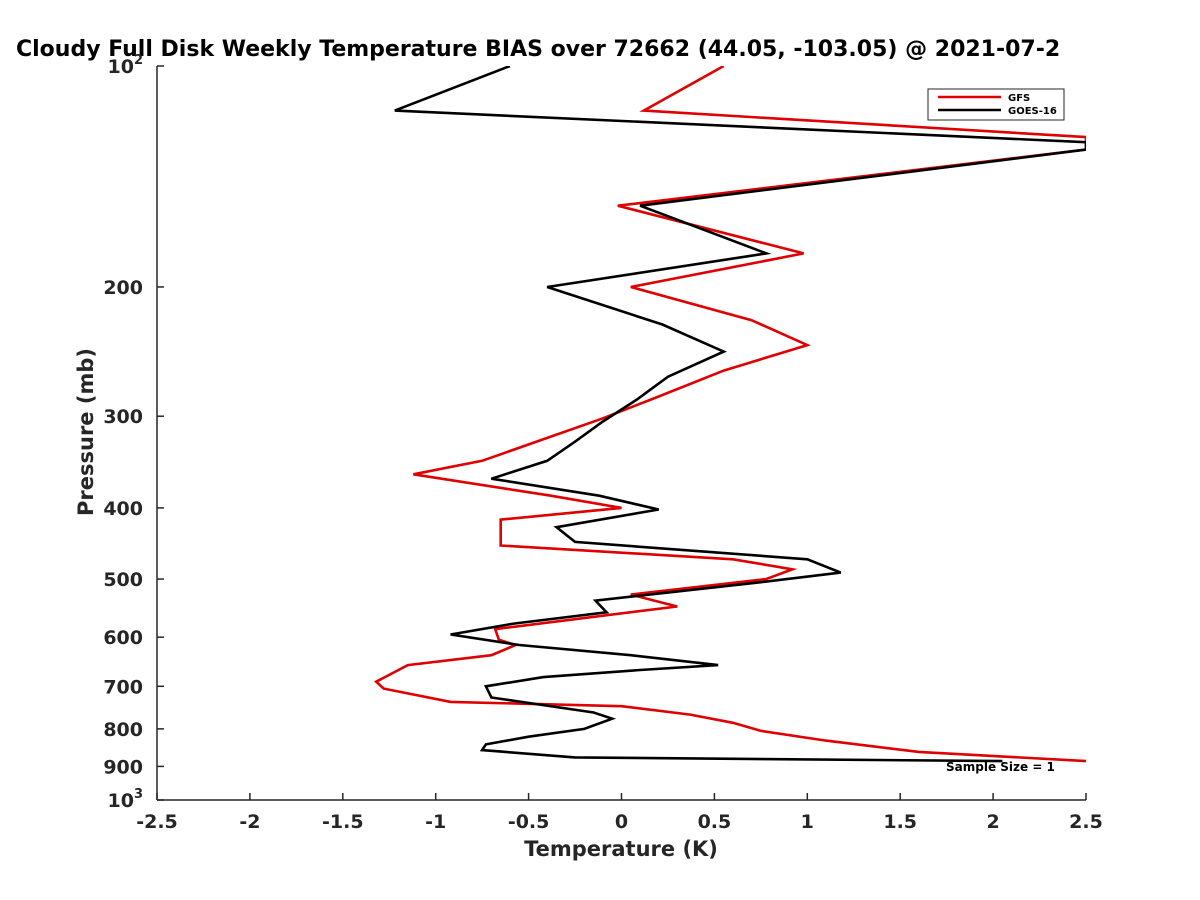 Image resolution: width=1200 pixels, height=900 pixels. I want to click on x-tick-label: -1.5, so click(343, 822).